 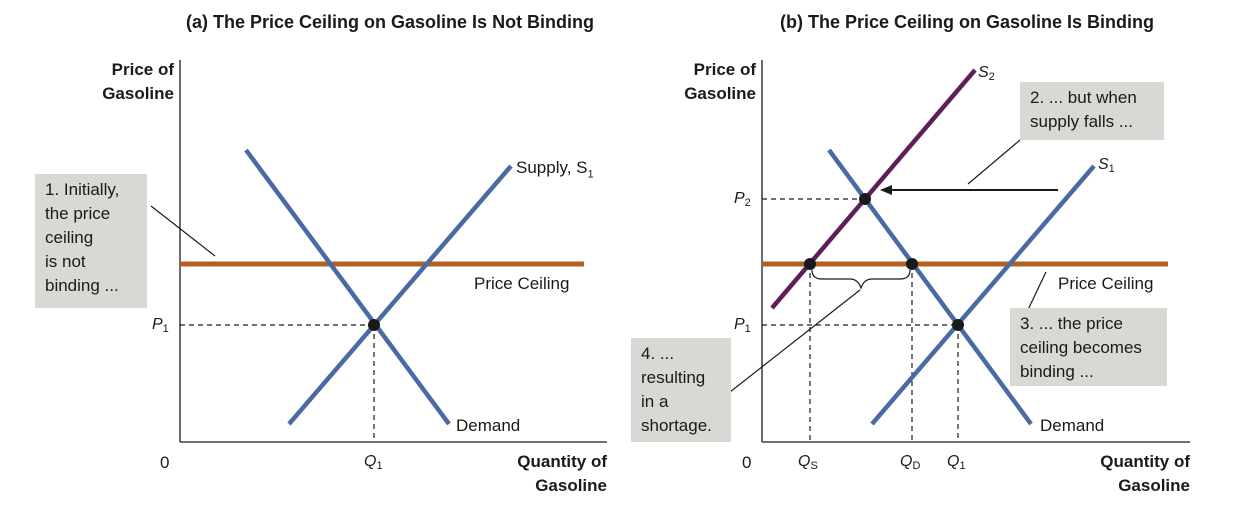 What do you see at coordinates (808, 462) in the screenshot?
I see `panel-b-qs-label: QS` at bounding box center [808, 462].